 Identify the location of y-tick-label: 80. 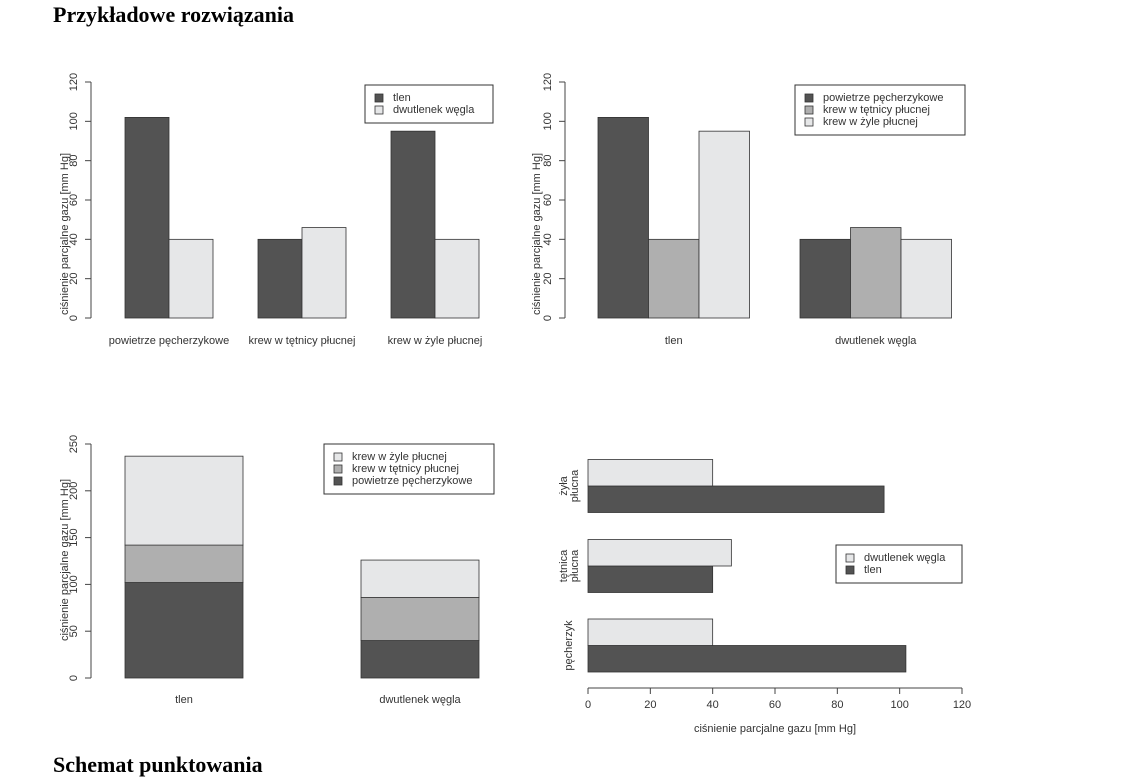
(74, 161).